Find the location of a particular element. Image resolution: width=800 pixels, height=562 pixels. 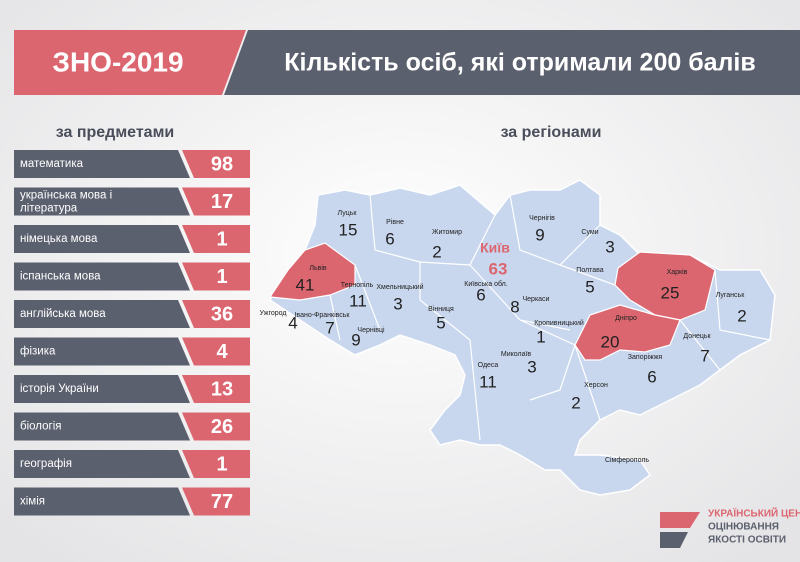

subject-value: 26 is located at coordinates (222, 427).